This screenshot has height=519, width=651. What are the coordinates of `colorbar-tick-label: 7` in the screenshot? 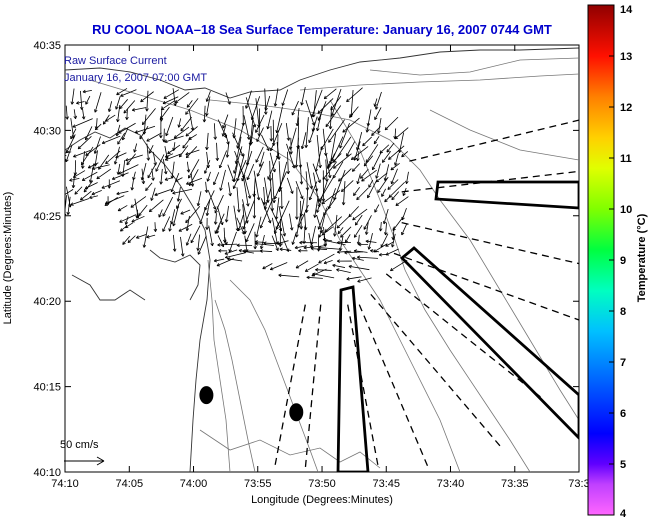 It's located at (623, 363).